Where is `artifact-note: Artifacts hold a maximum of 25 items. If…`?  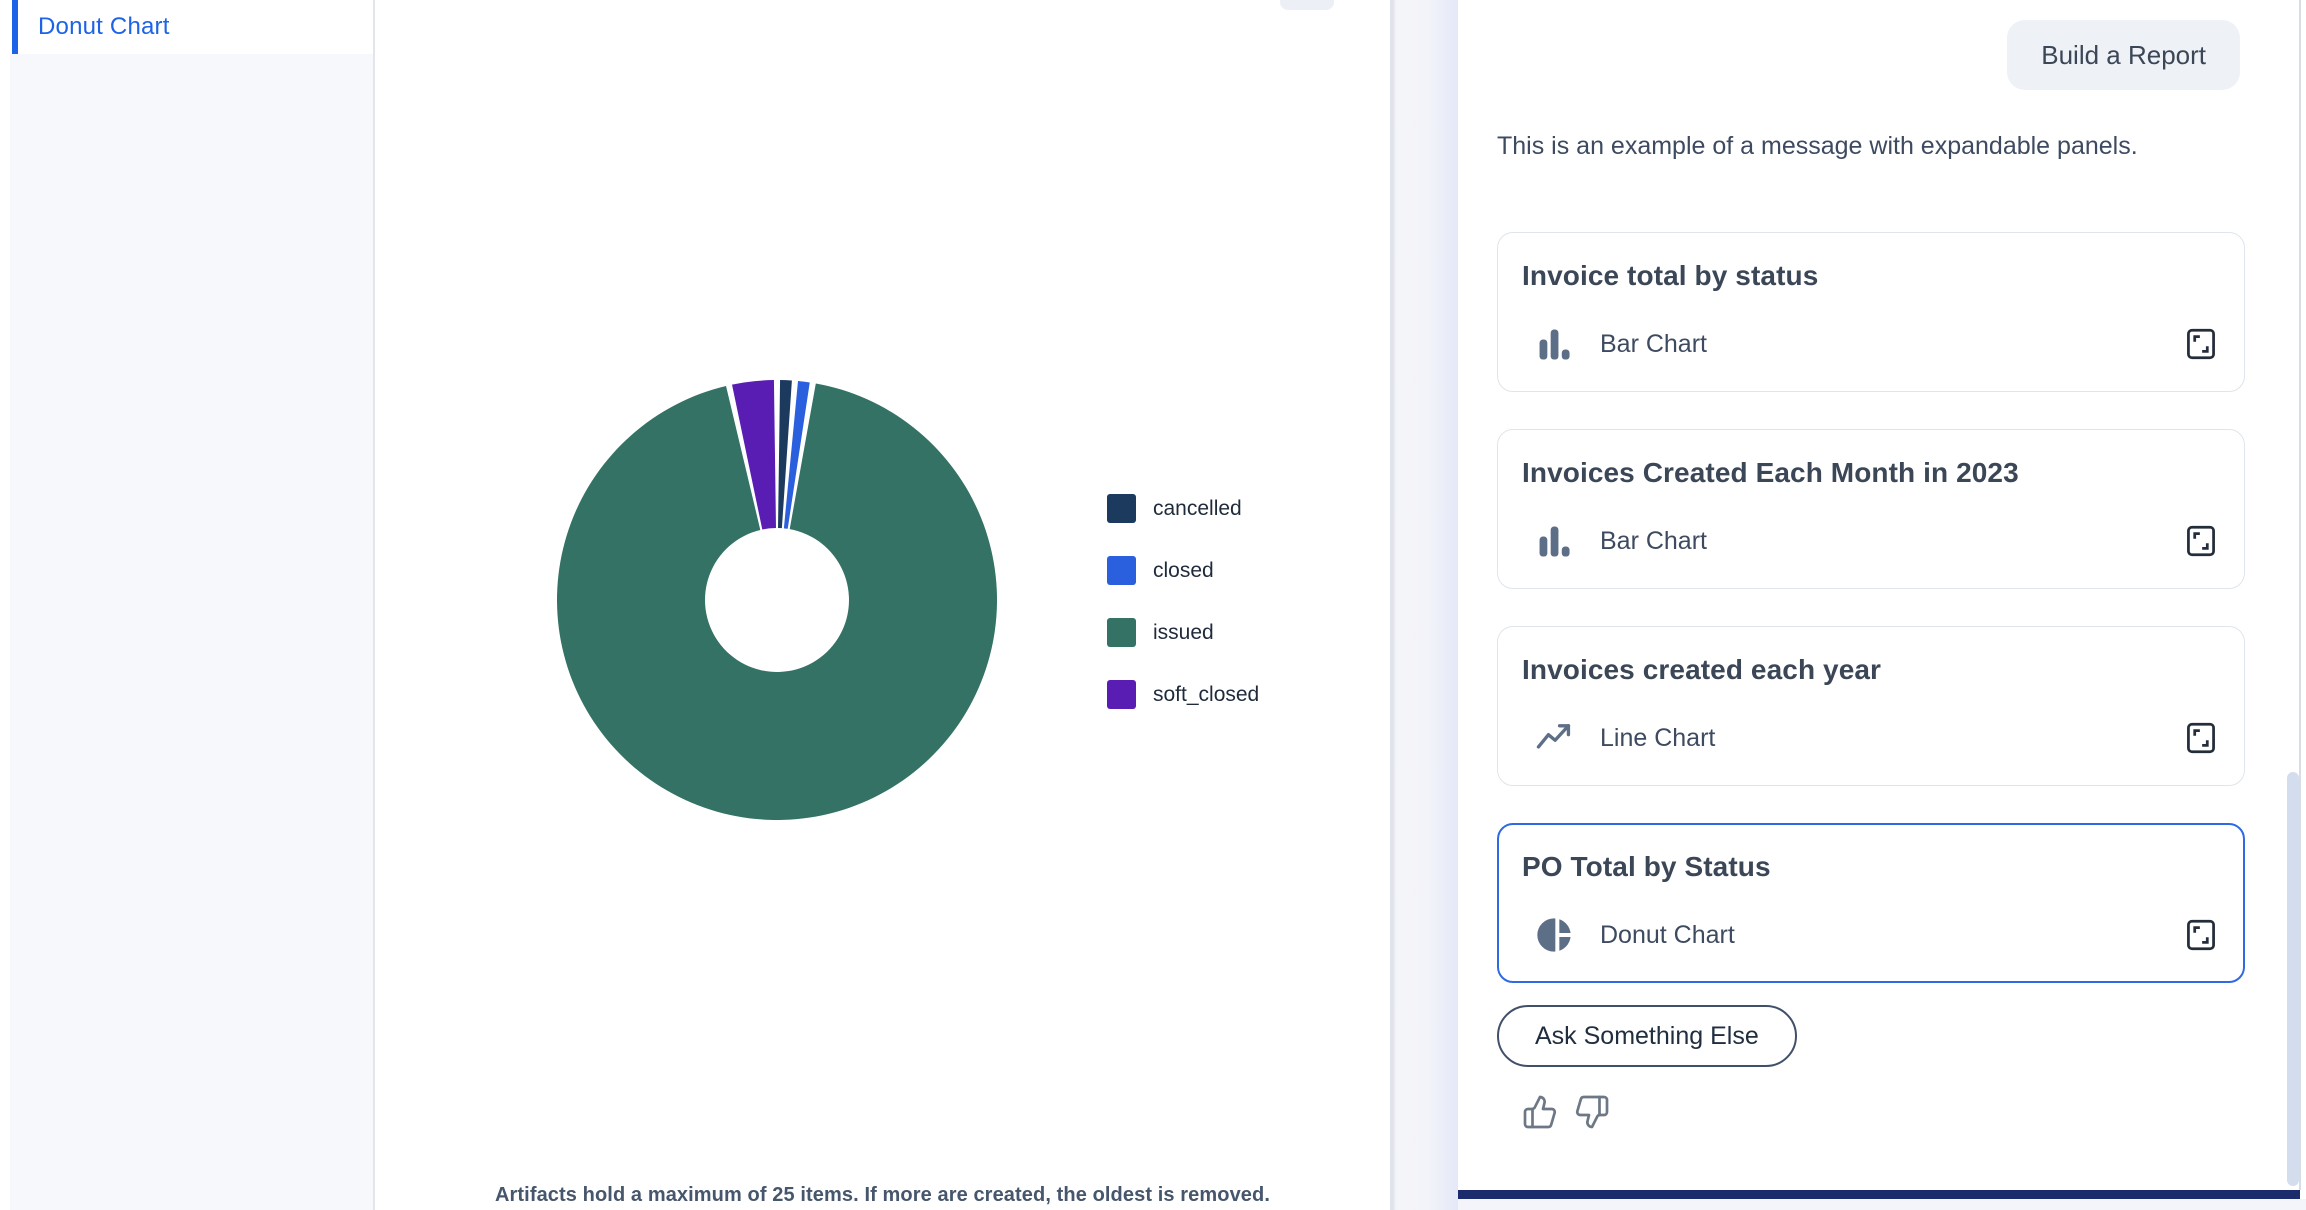 artifact-note: Artifacts hold a maximum of 25 items. If… is located at coordinates (882, 1195).